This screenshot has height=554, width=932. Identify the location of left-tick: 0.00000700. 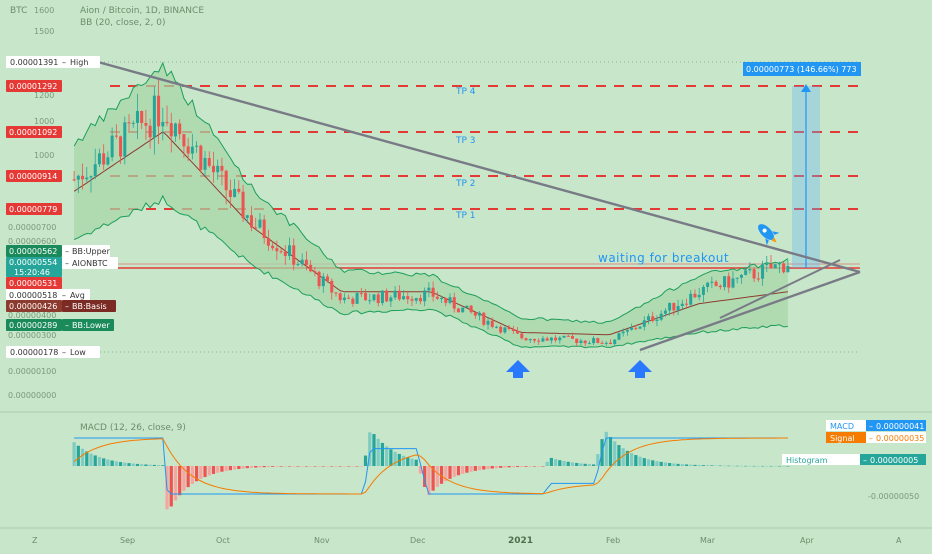
(32, 227).